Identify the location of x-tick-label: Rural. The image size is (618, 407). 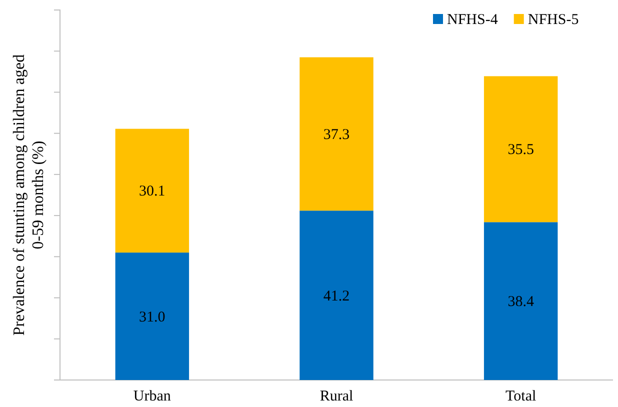
(337, 396).